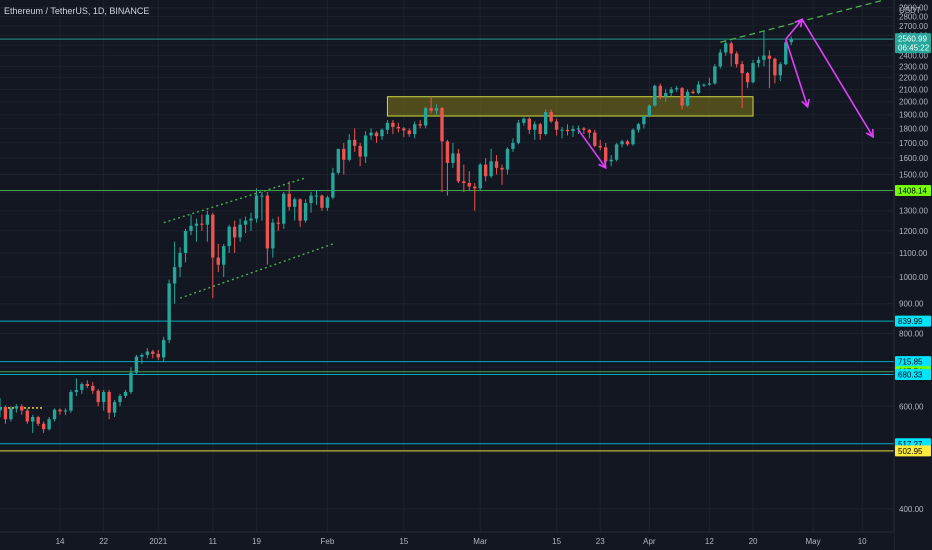 Image resolution: width=932 pixels, height=550 pixels. What do you see at coordinates (256, 271) in the screenshot?
I see `channel-line` at bounding box center [256, 271].